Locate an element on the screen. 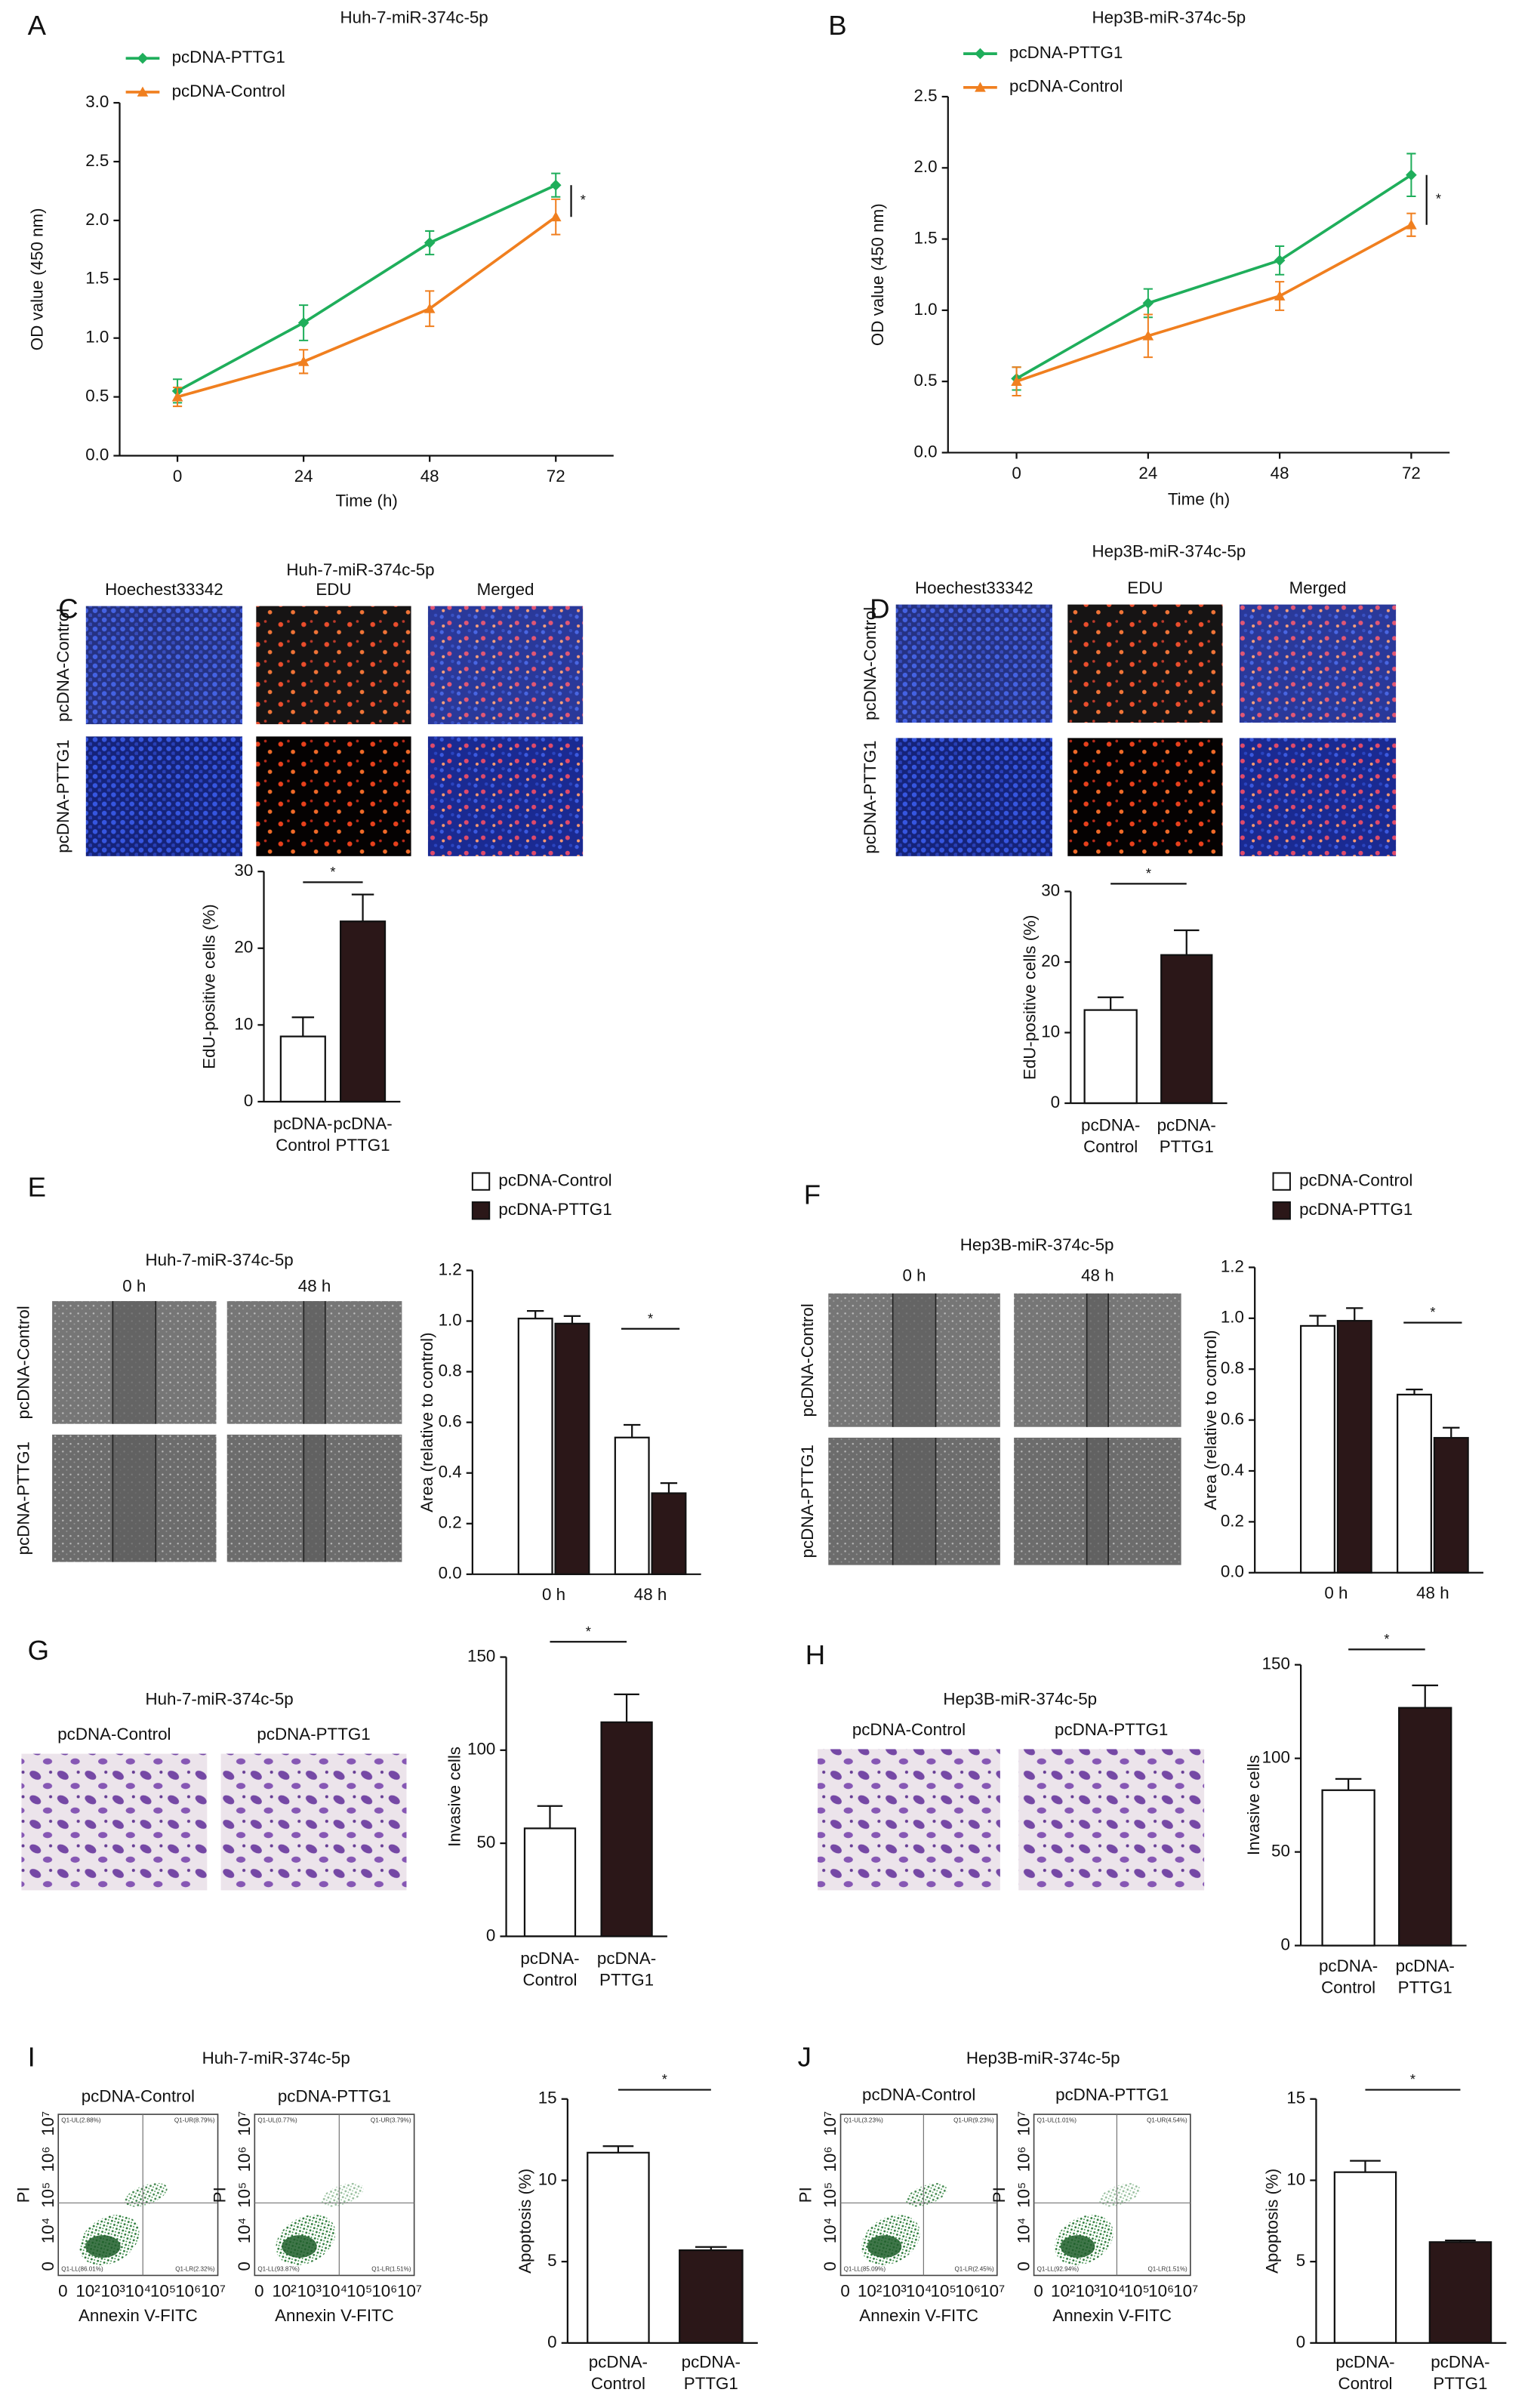  row-label: pcDNA-PTTG1 is located at coordinates (63, 796).